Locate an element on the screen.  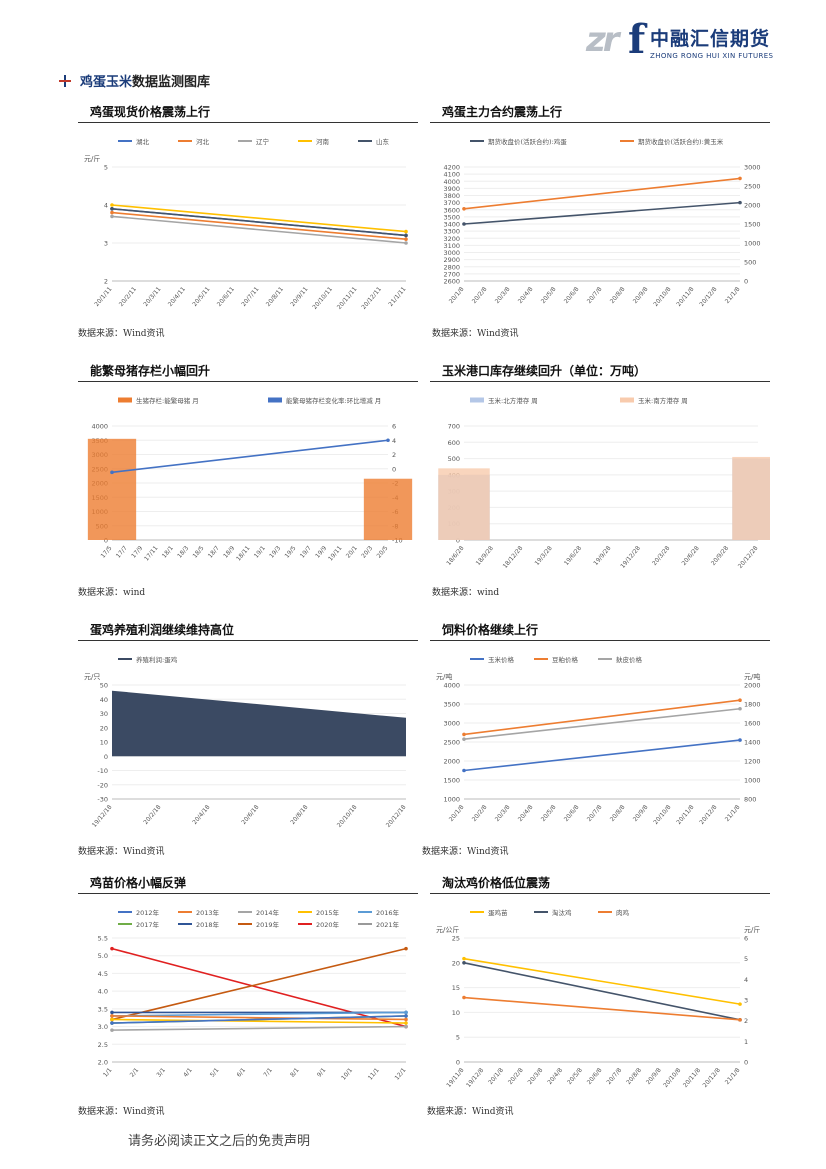
y-tick-label: 10 is located at coordinates (104, 743).